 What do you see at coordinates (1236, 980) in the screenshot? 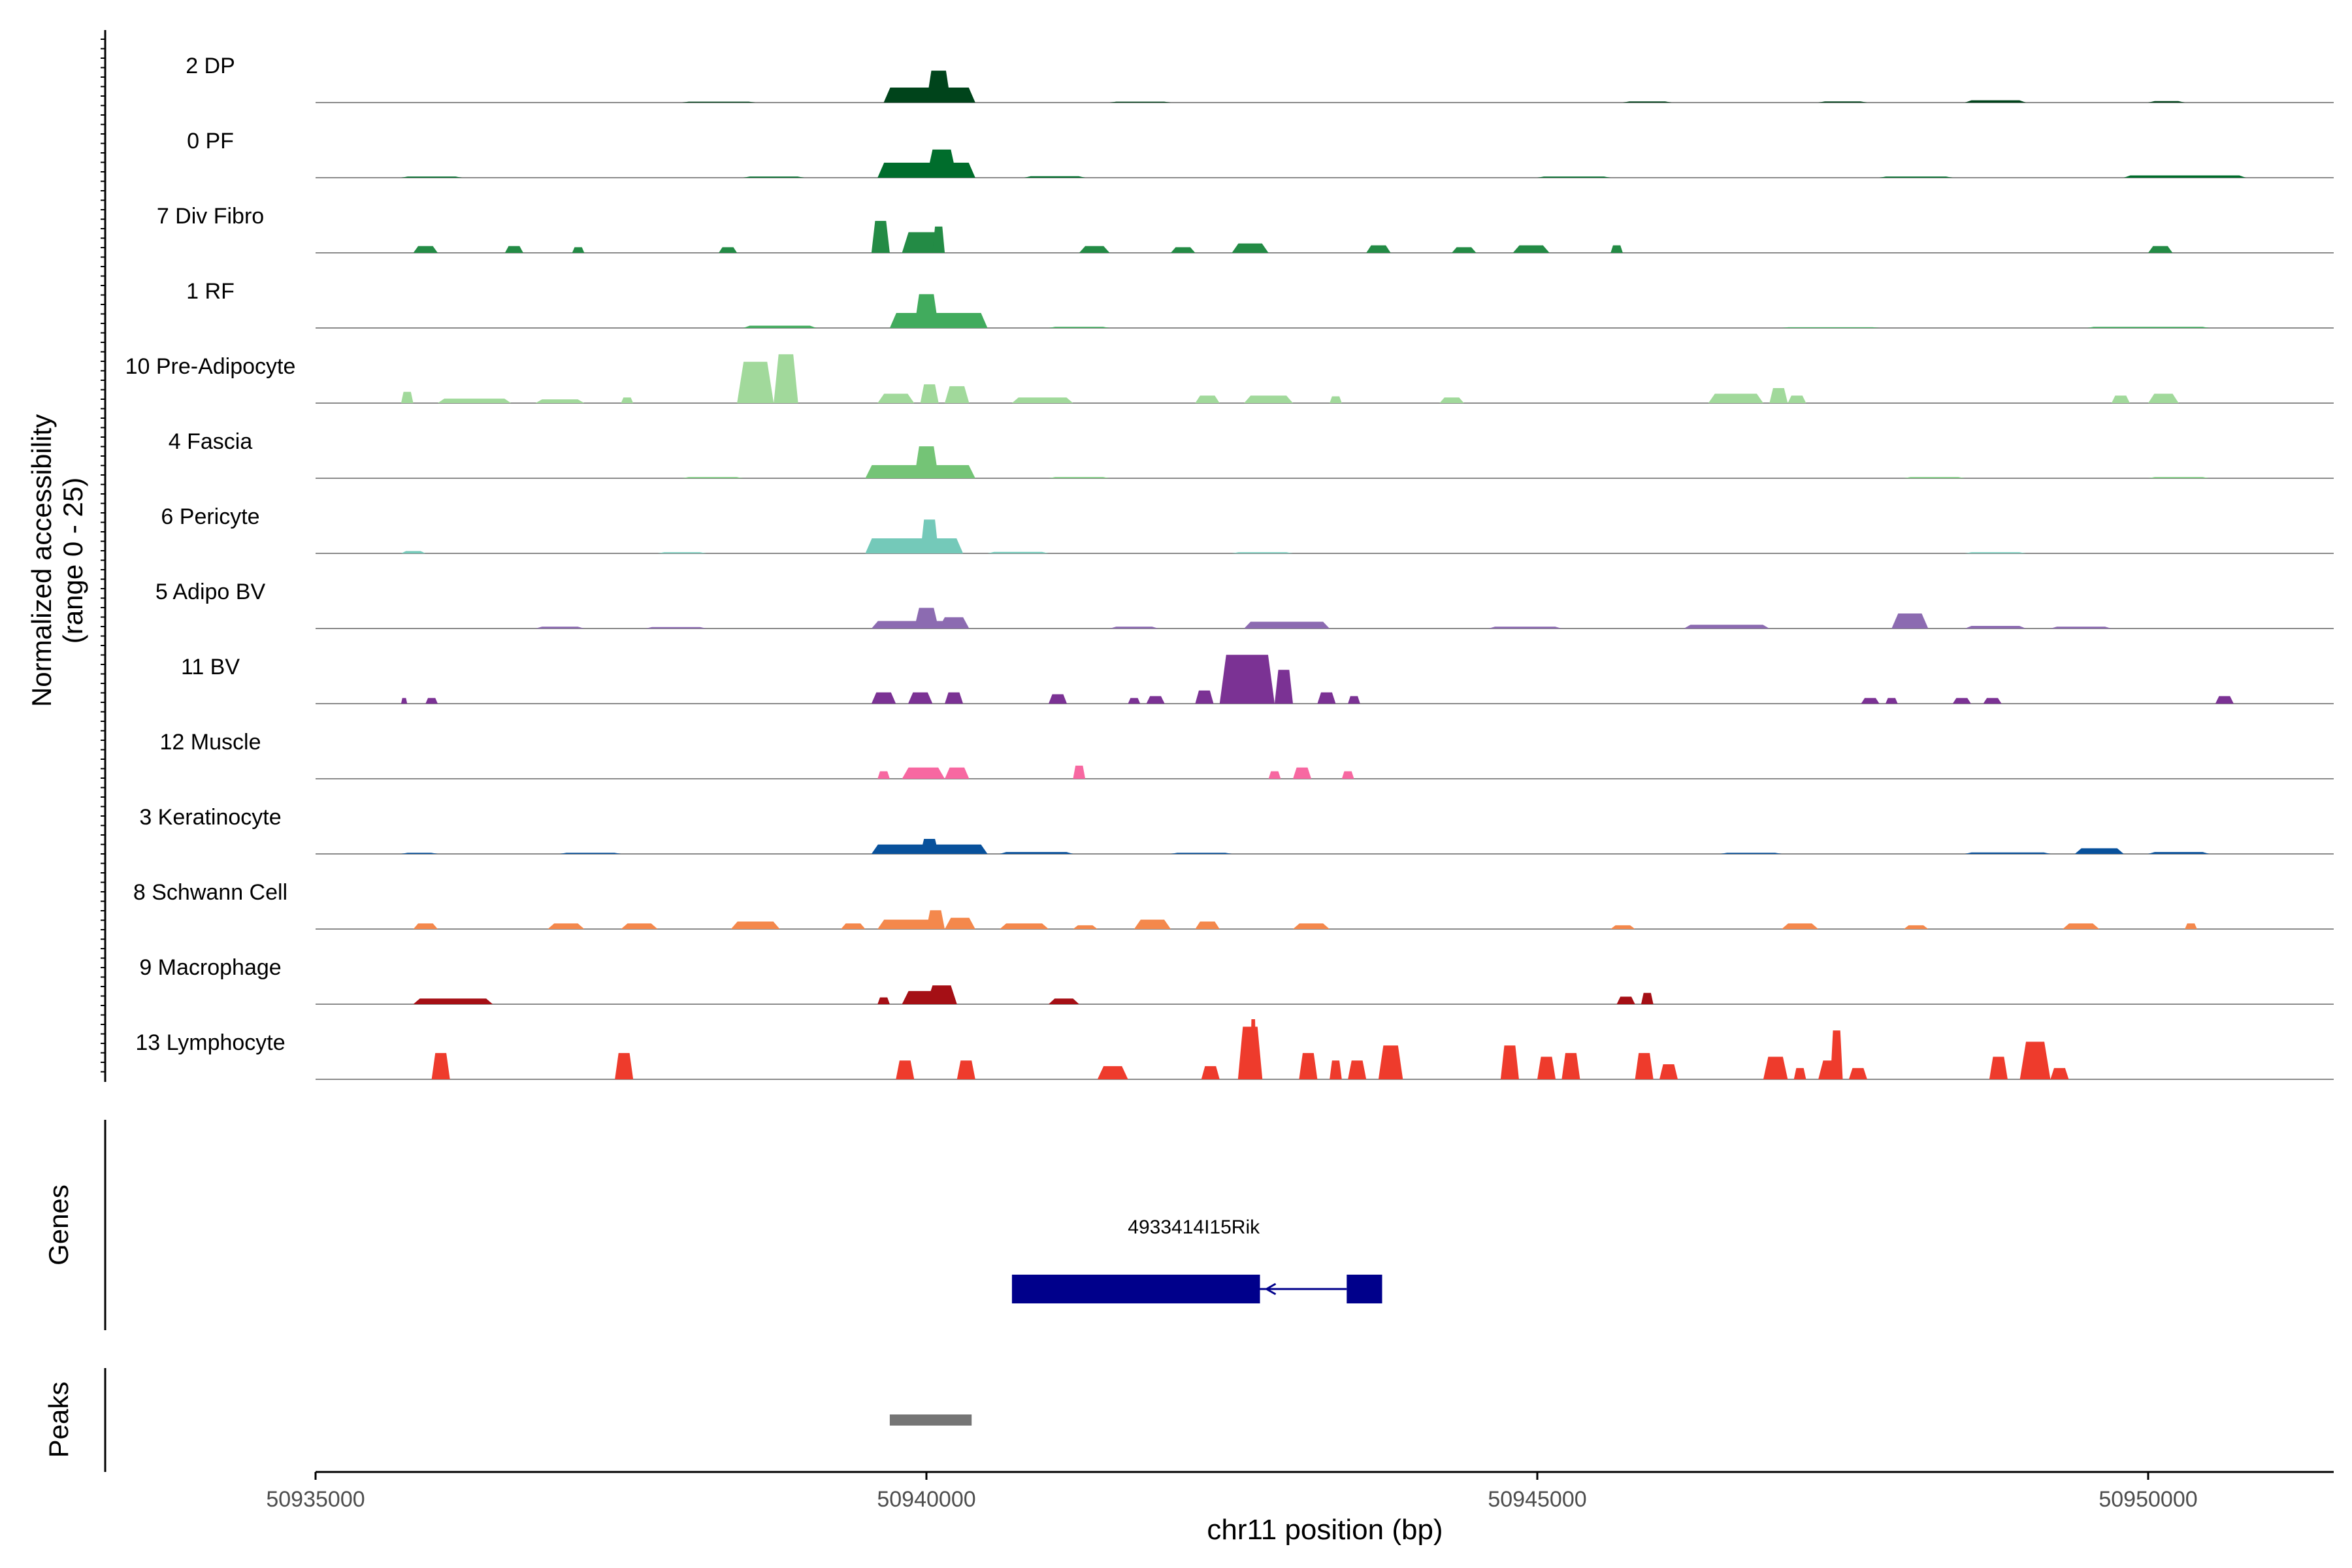
I see `track-13: 9 Macrophage` at bounding box center [1236, 980].